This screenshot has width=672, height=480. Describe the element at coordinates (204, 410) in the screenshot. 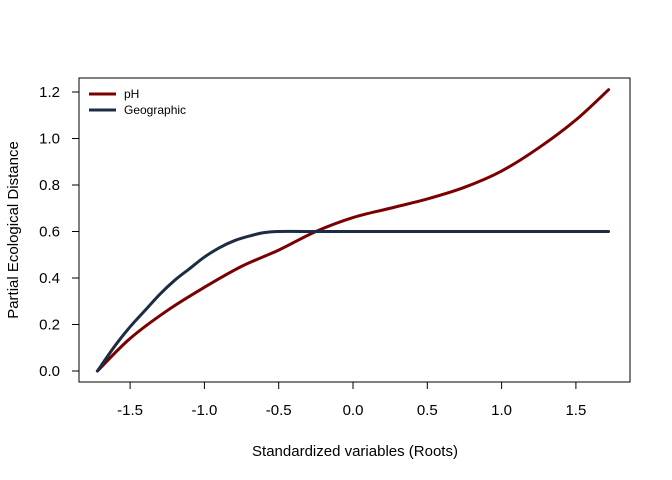

I see `x-tick-label: -1.0` at that location.